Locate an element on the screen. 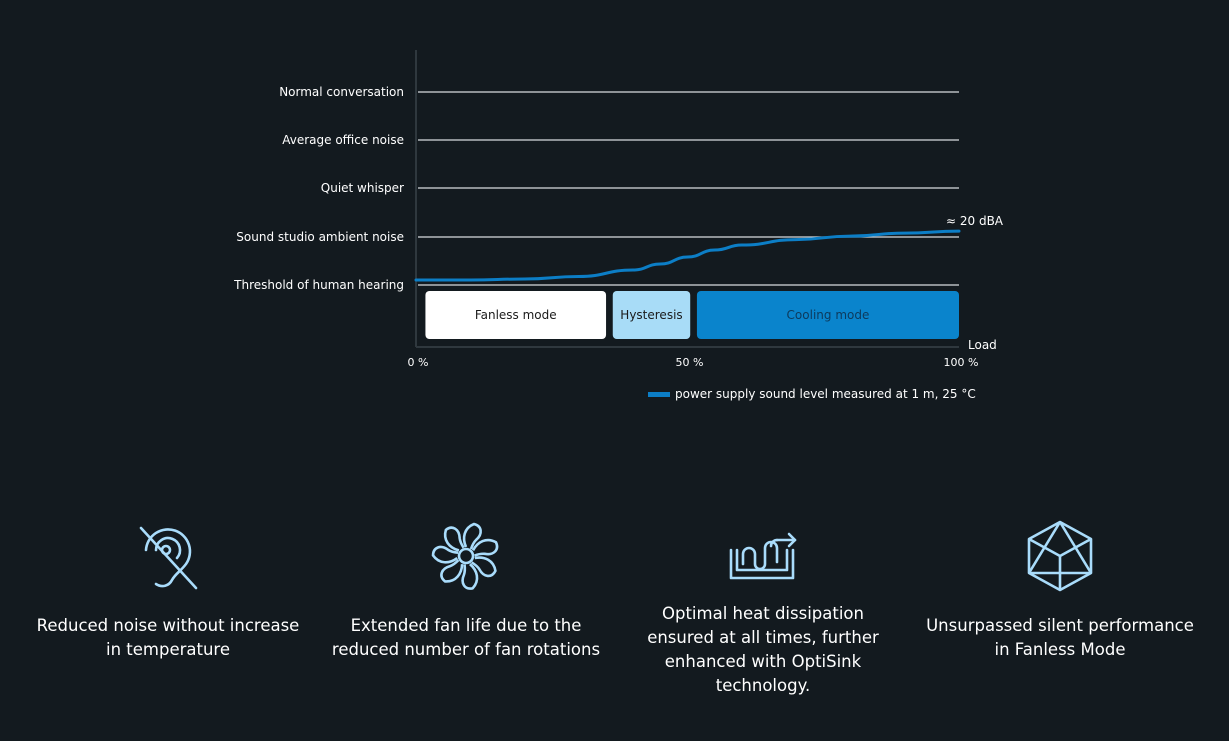 This screenshot has width=1229, height=741. y-tick-label: Average office noise is located at coordinates (343, 140).